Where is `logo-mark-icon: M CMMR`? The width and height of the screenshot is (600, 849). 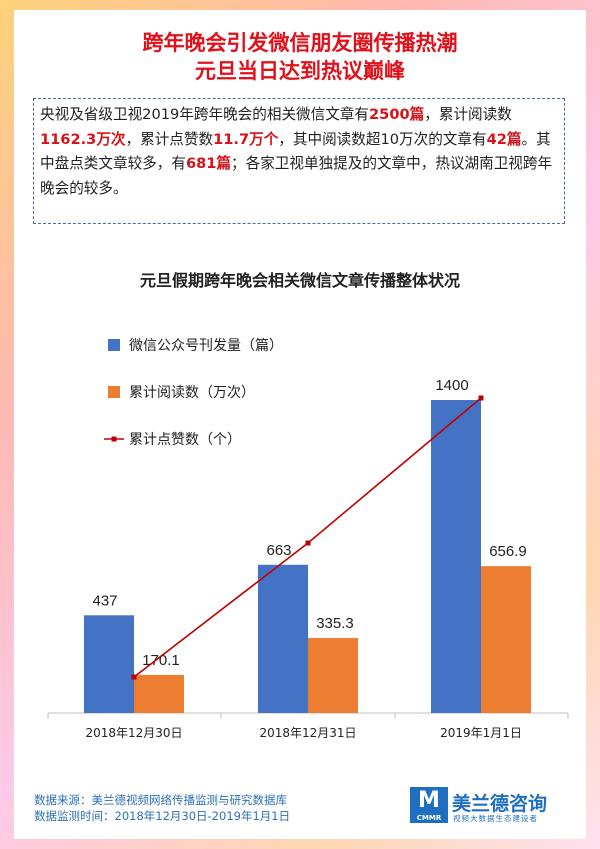 logo-mark-icon: M CMMR is located at coordinates (429, 805).